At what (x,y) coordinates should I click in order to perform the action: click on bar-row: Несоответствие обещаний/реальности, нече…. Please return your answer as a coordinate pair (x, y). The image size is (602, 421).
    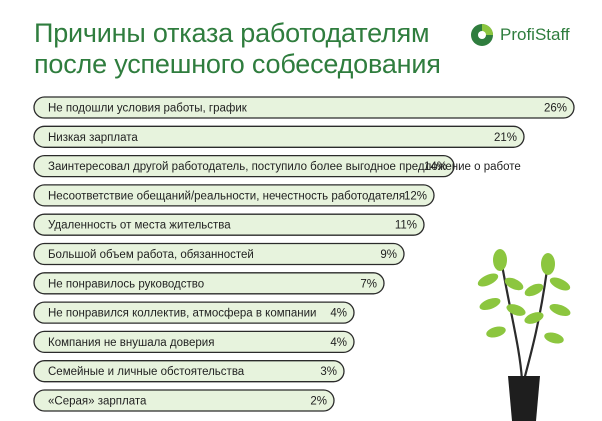
    Looking at the image, I should click on (234, 195).